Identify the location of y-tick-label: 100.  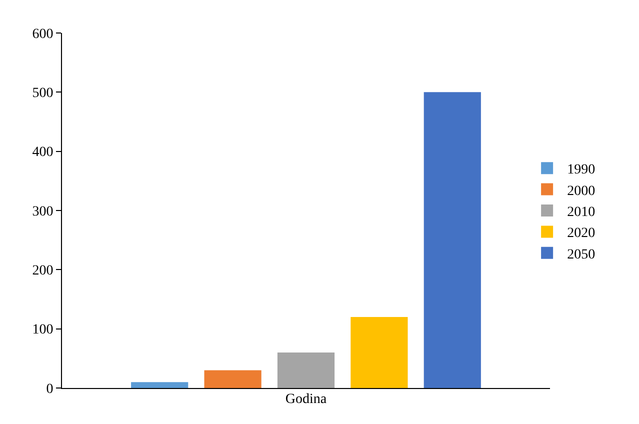
(43, 330).